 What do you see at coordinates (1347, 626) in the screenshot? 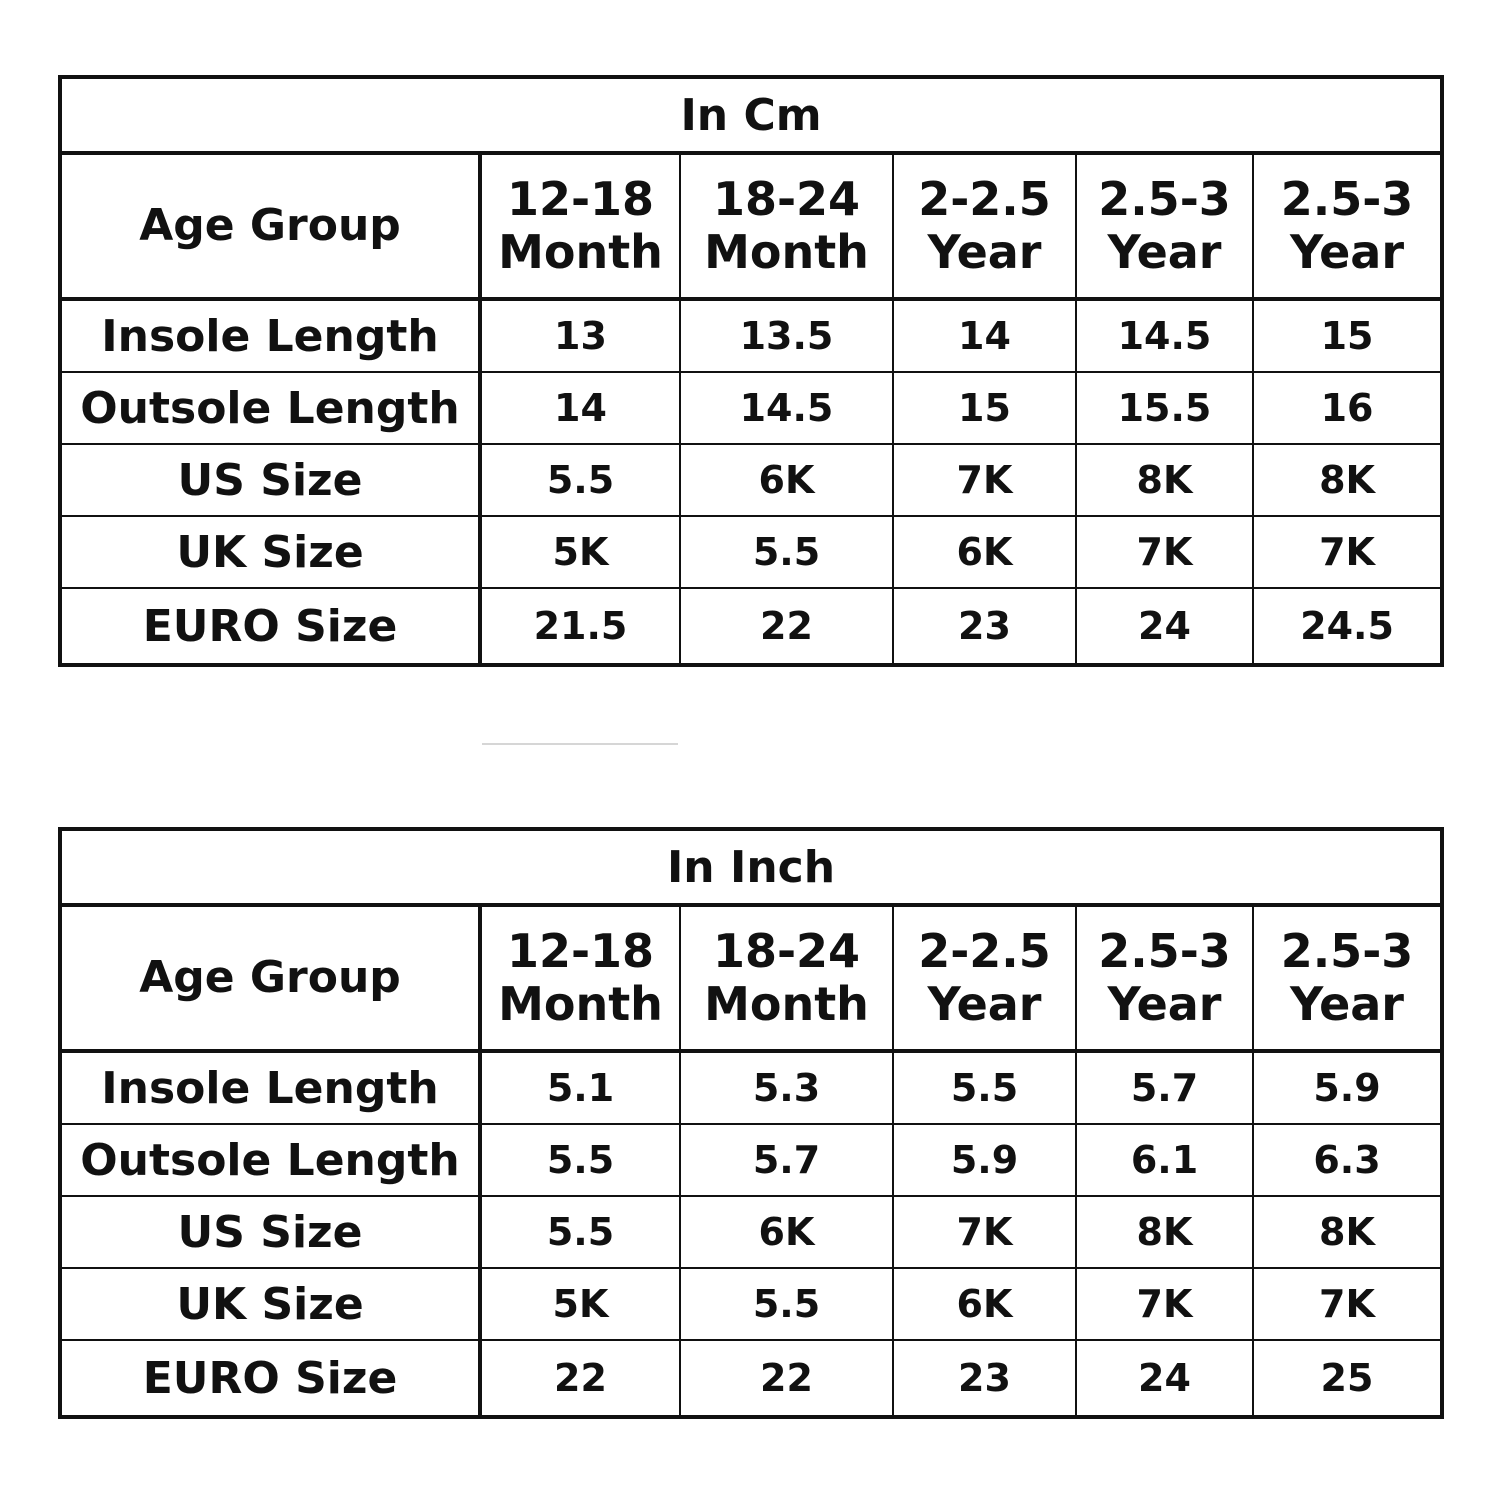
I see `value-cell: 24.5` at bounding box center [1347, 626].